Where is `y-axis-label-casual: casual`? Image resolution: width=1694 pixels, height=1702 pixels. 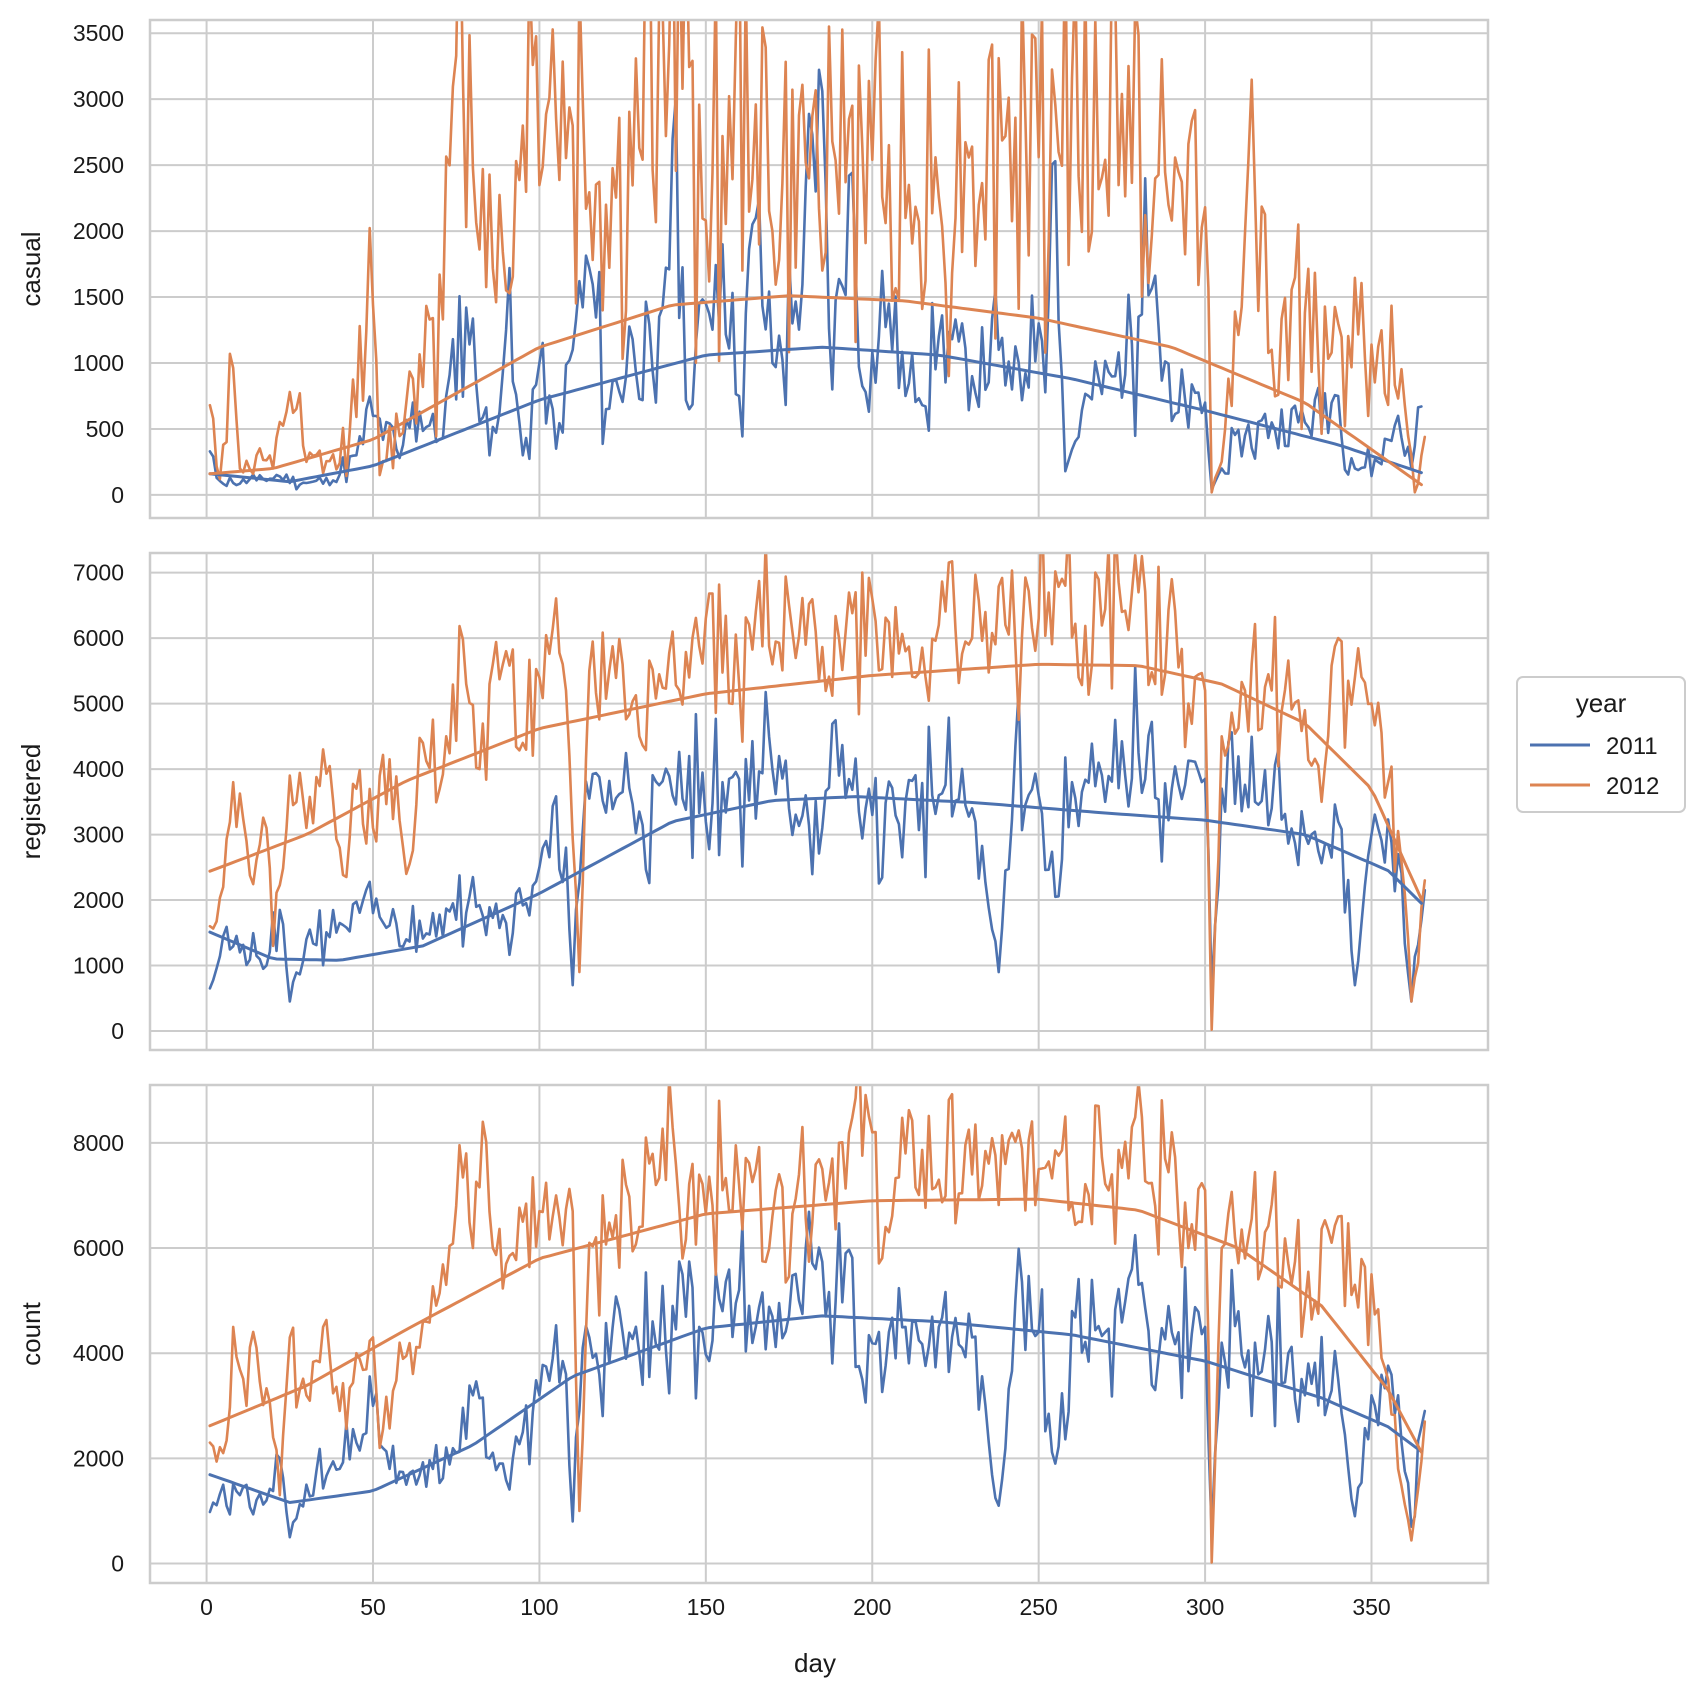
y-axis-label-casual: casual is located at coordinates (31, 268).